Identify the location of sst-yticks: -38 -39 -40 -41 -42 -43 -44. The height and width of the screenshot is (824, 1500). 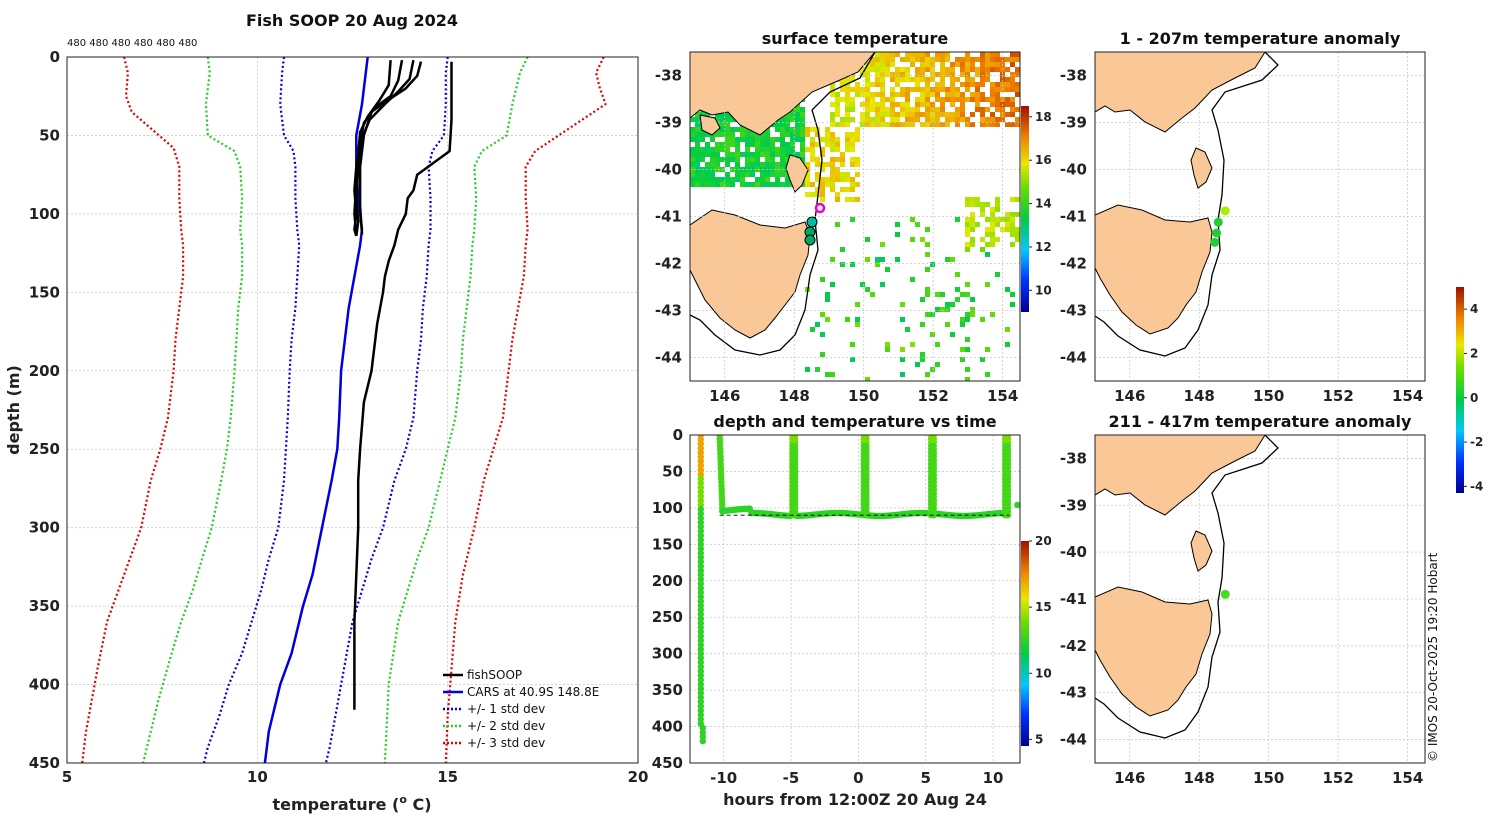
(668, 217).